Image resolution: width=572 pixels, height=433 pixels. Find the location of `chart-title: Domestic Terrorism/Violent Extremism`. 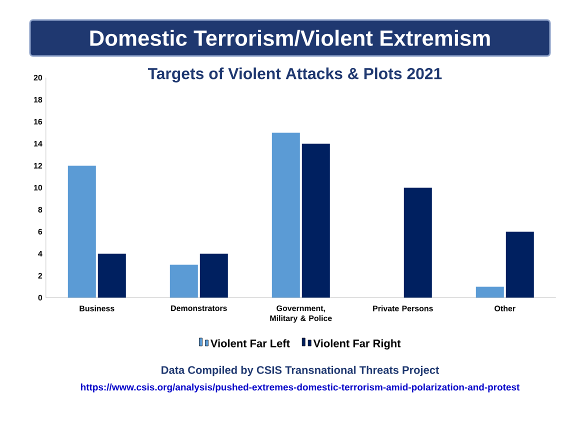

chart-title: Domestic Terrorism/Violent Extremism is located at coordinates (290, 38).